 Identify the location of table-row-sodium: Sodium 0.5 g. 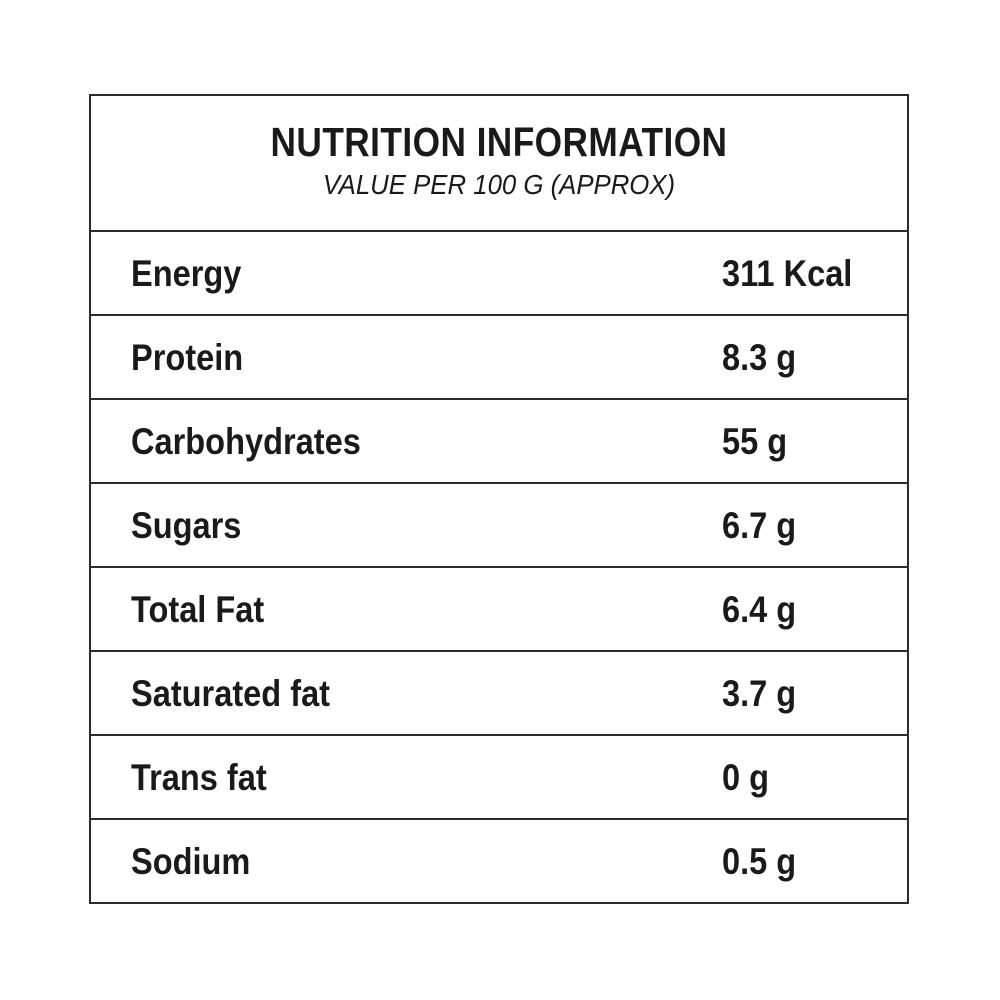
(499, 862).